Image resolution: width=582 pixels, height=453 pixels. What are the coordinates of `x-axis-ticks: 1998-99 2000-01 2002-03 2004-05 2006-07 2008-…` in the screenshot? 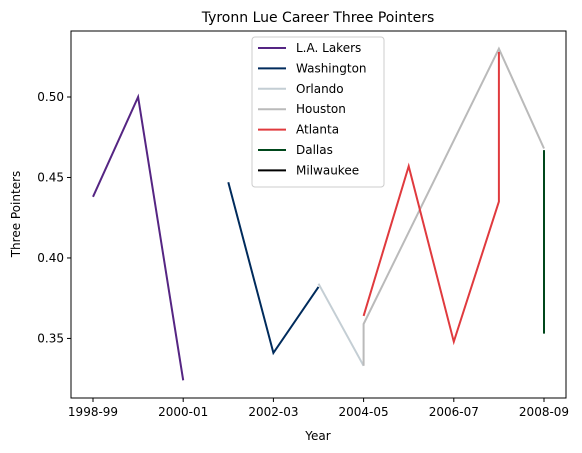 It's located at (318, 408).